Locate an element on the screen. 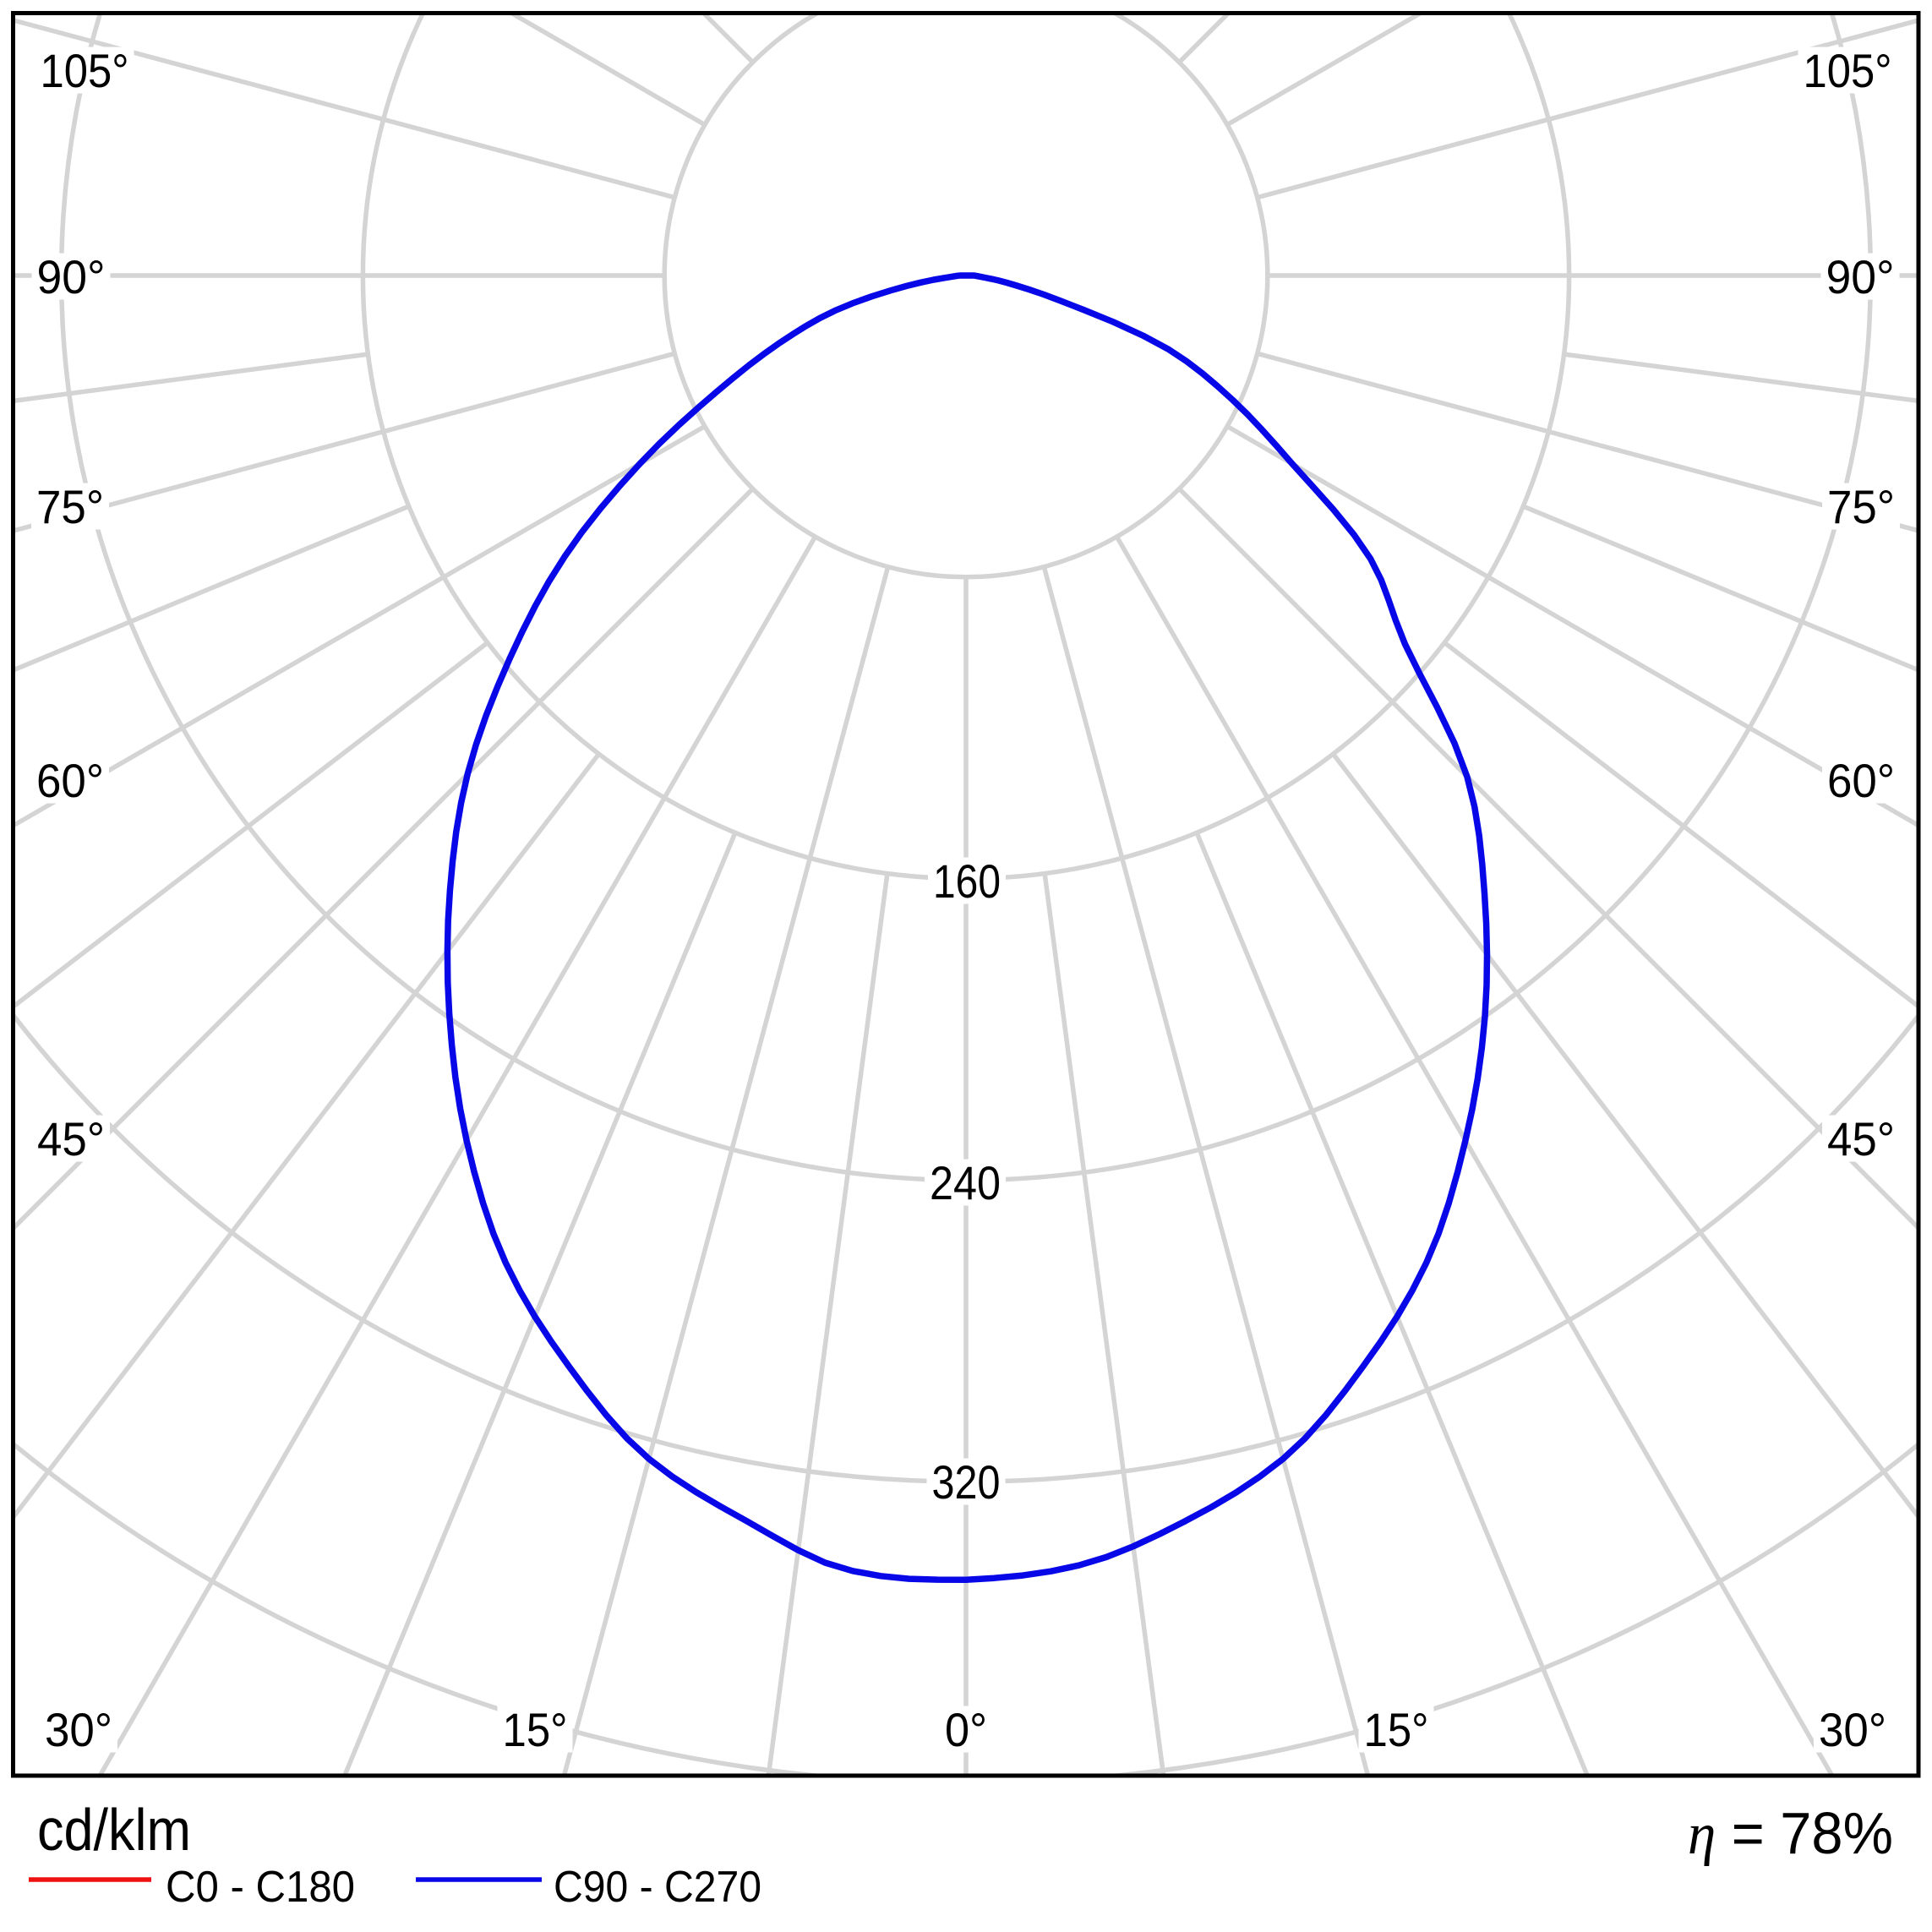  svg-text: cd/klm is located at coordinates (114, 1830).